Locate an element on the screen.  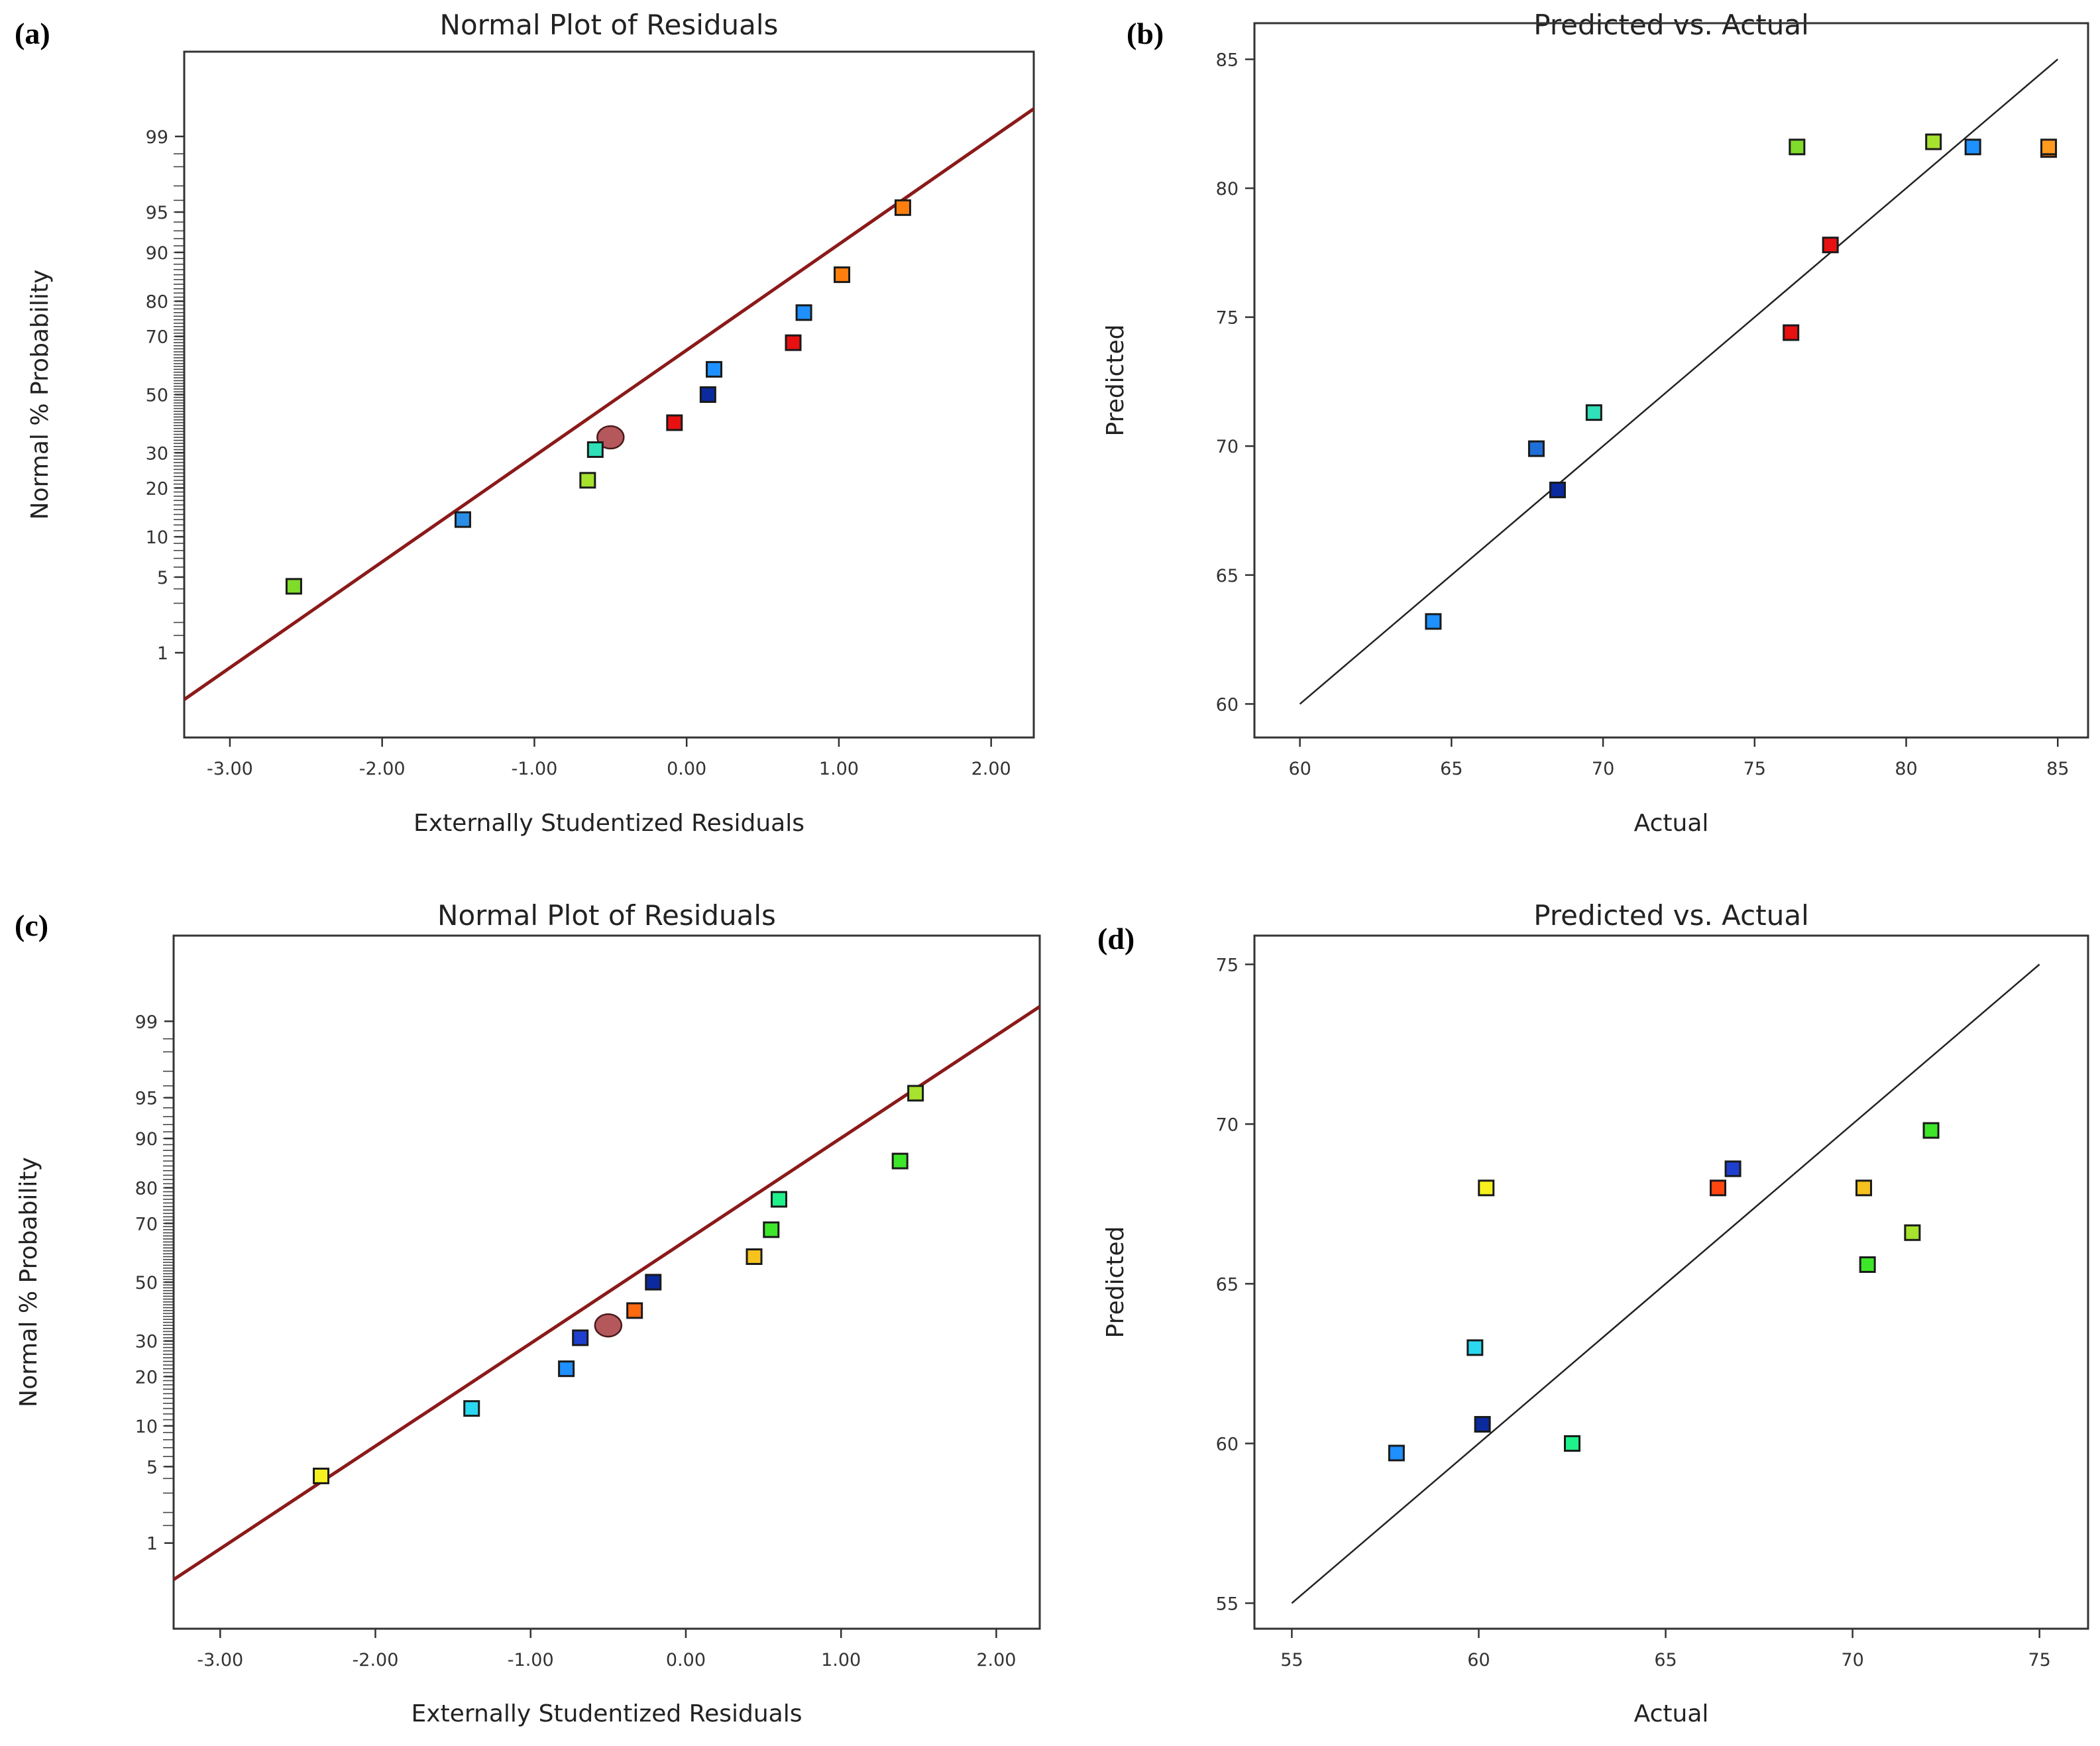
panel-letter: (b) is located at coordinates (1145, 33).